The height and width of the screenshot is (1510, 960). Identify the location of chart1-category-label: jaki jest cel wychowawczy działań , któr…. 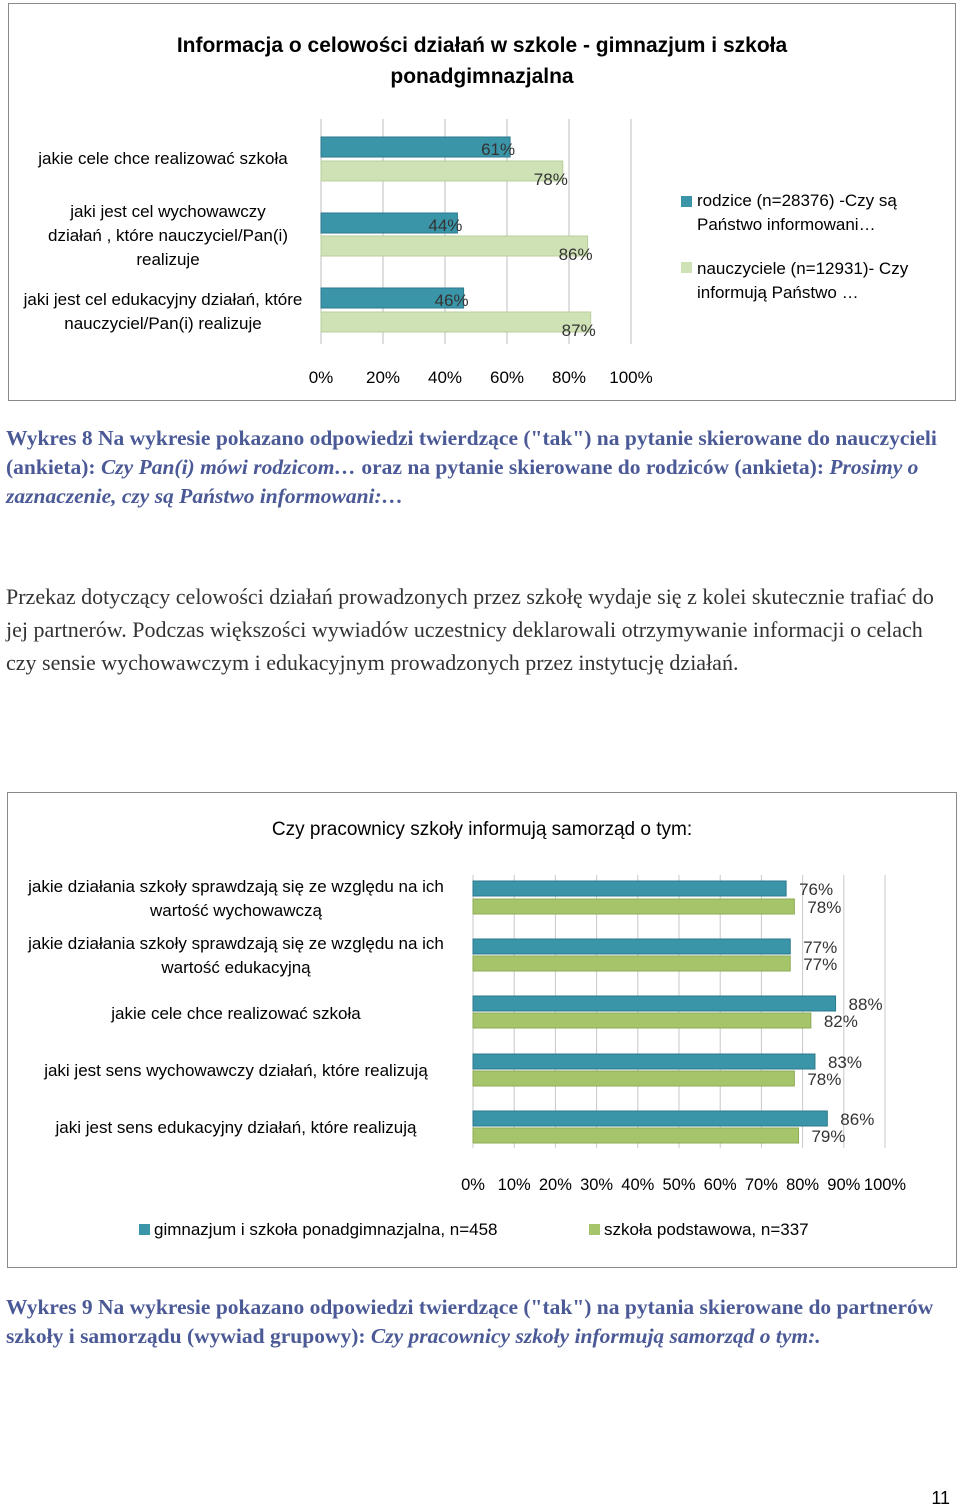
(167, 235).